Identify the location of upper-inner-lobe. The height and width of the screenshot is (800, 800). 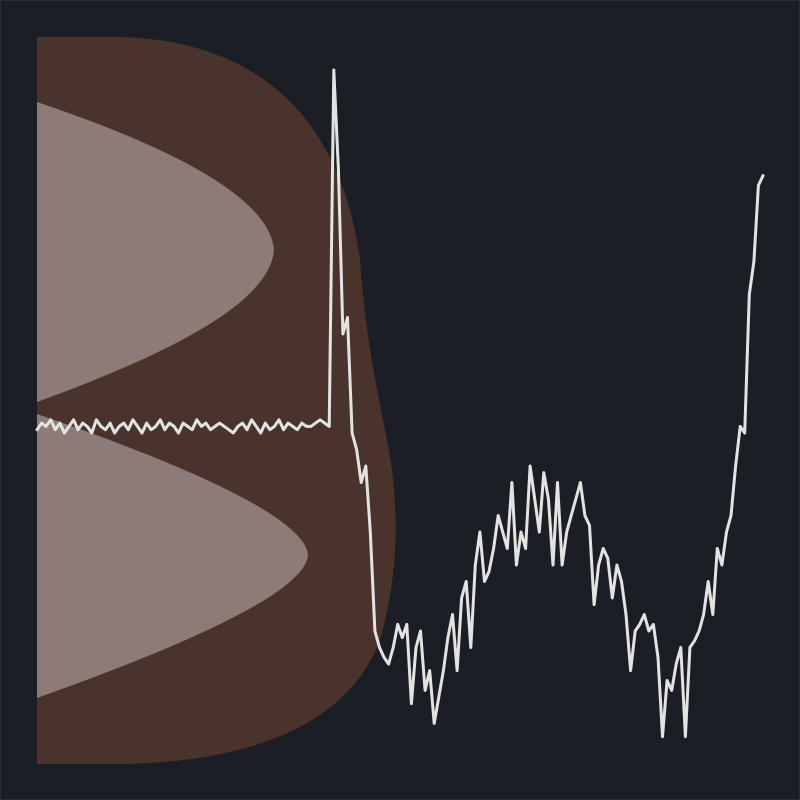
(155, 252).